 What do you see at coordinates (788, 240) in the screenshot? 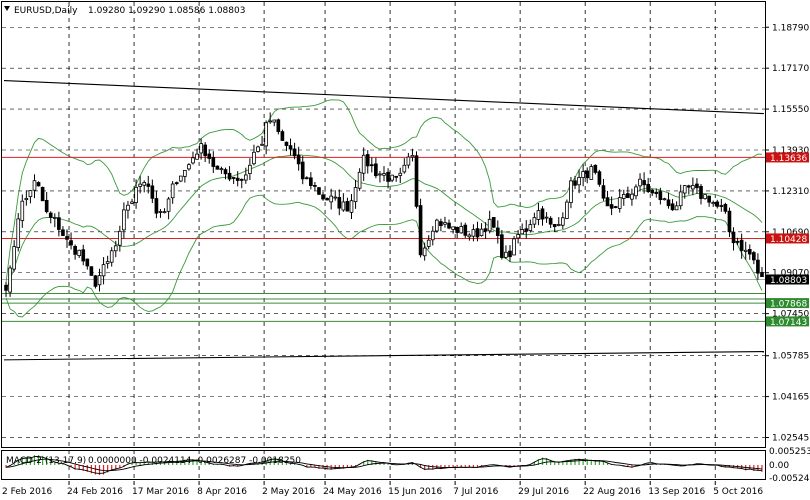
I see `price-tag-label: 1.10428` at bounding box center [788, 240].